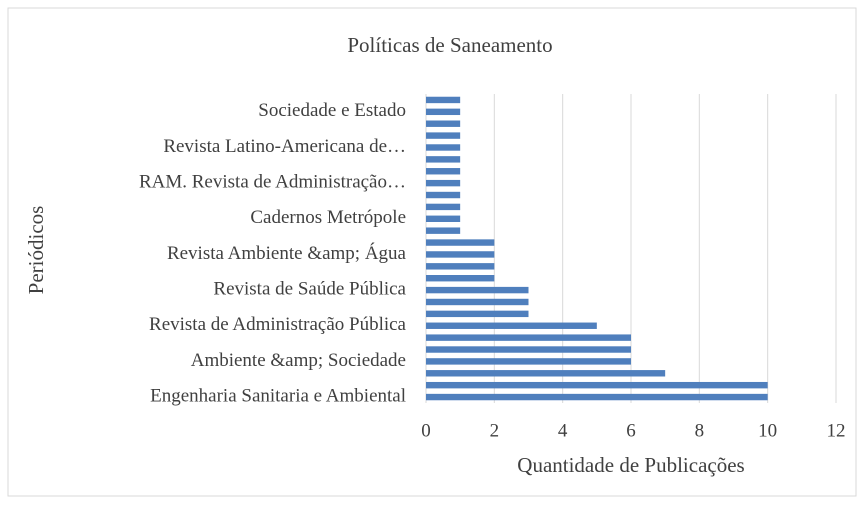 The height and width of the screenshot is (507, 864). Describe the element at coordinates (278, 395) in the screenshot. I see `y-tick-label: Engenharia Sanitaria e Ambiental` at that location.